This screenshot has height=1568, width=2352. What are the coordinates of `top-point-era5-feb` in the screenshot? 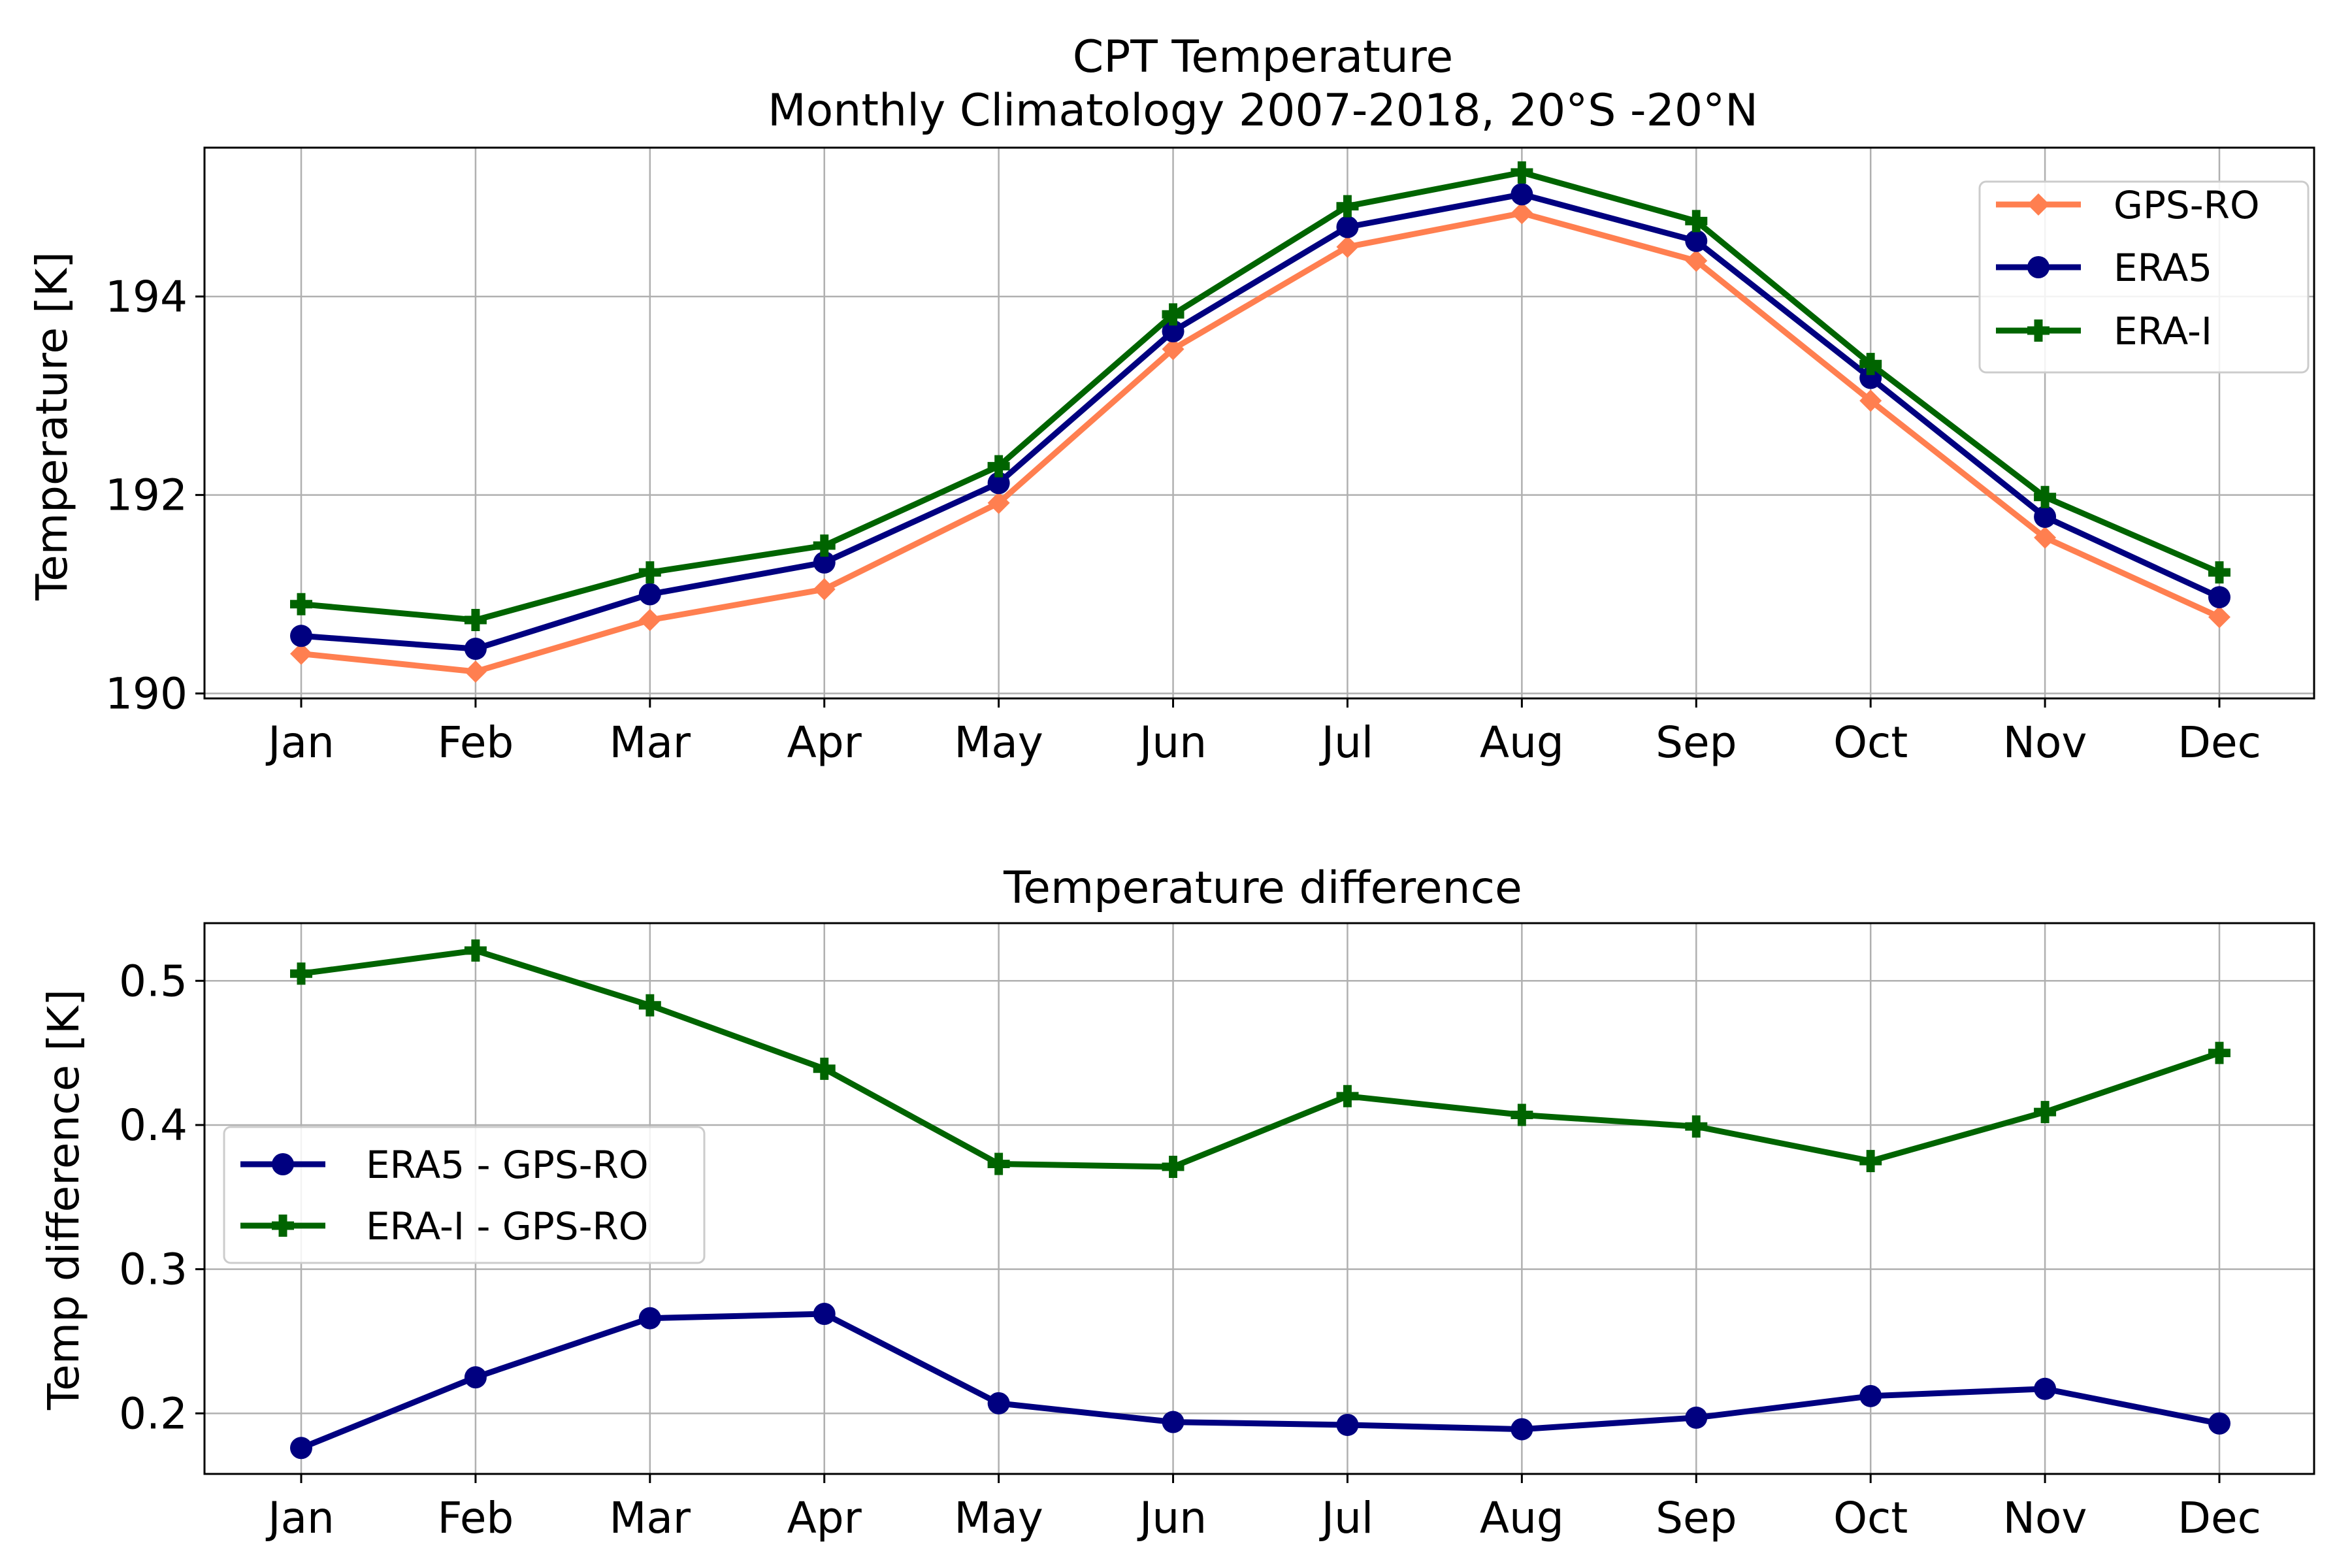 It's located at (475, 649).